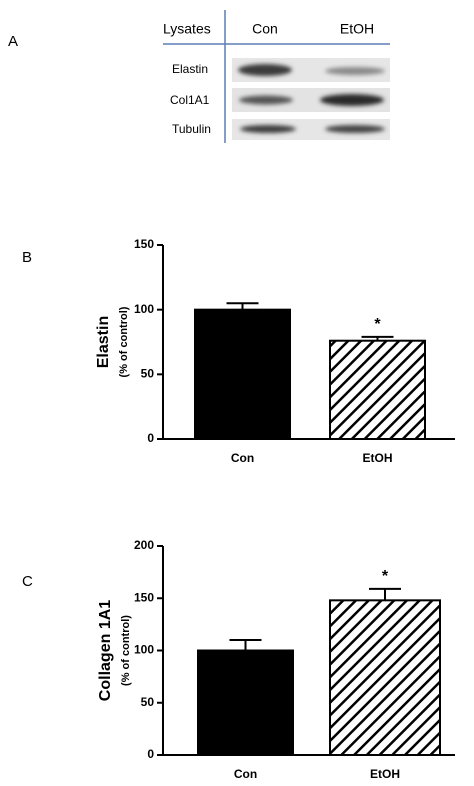 The image size is (474, 786). I want to click on panel-label: A, so click(13, 41).